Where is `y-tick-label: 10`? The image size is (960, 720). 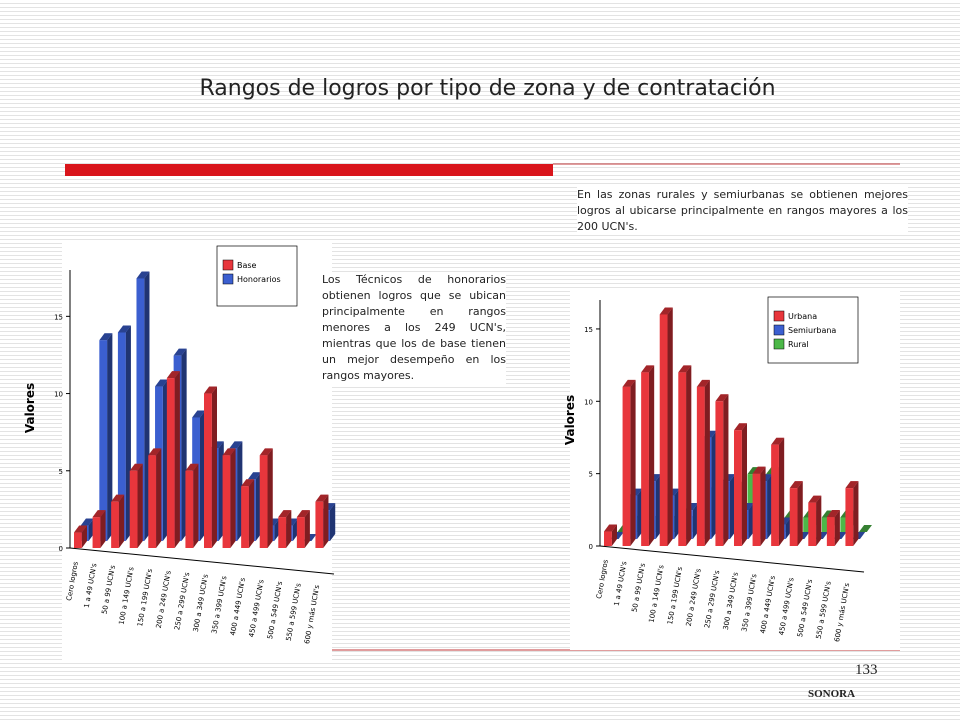
y-tick-label: 10 is located at coordinates (588, 402).